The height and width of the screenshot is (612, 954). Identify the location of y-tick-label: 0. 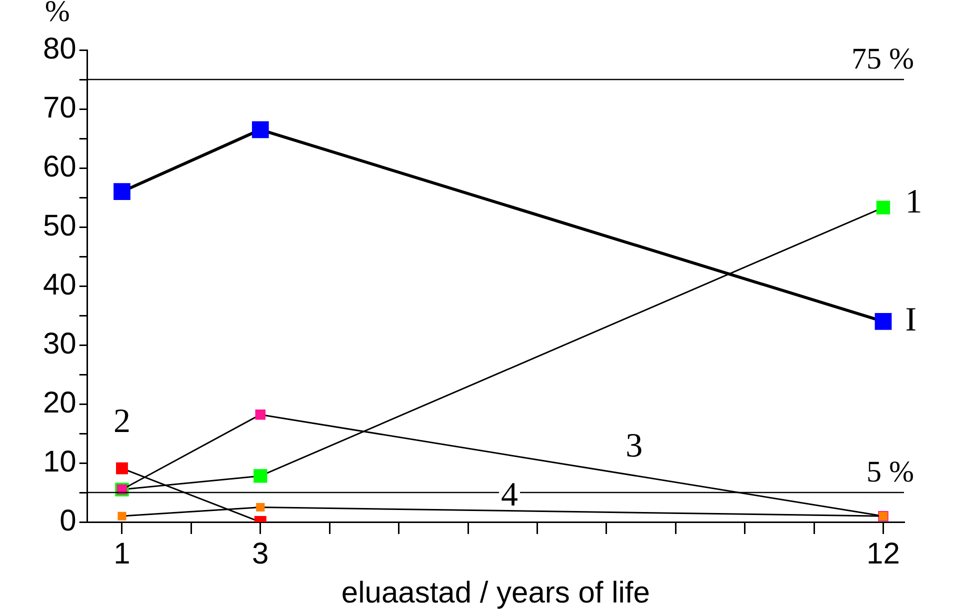
(68, 521).